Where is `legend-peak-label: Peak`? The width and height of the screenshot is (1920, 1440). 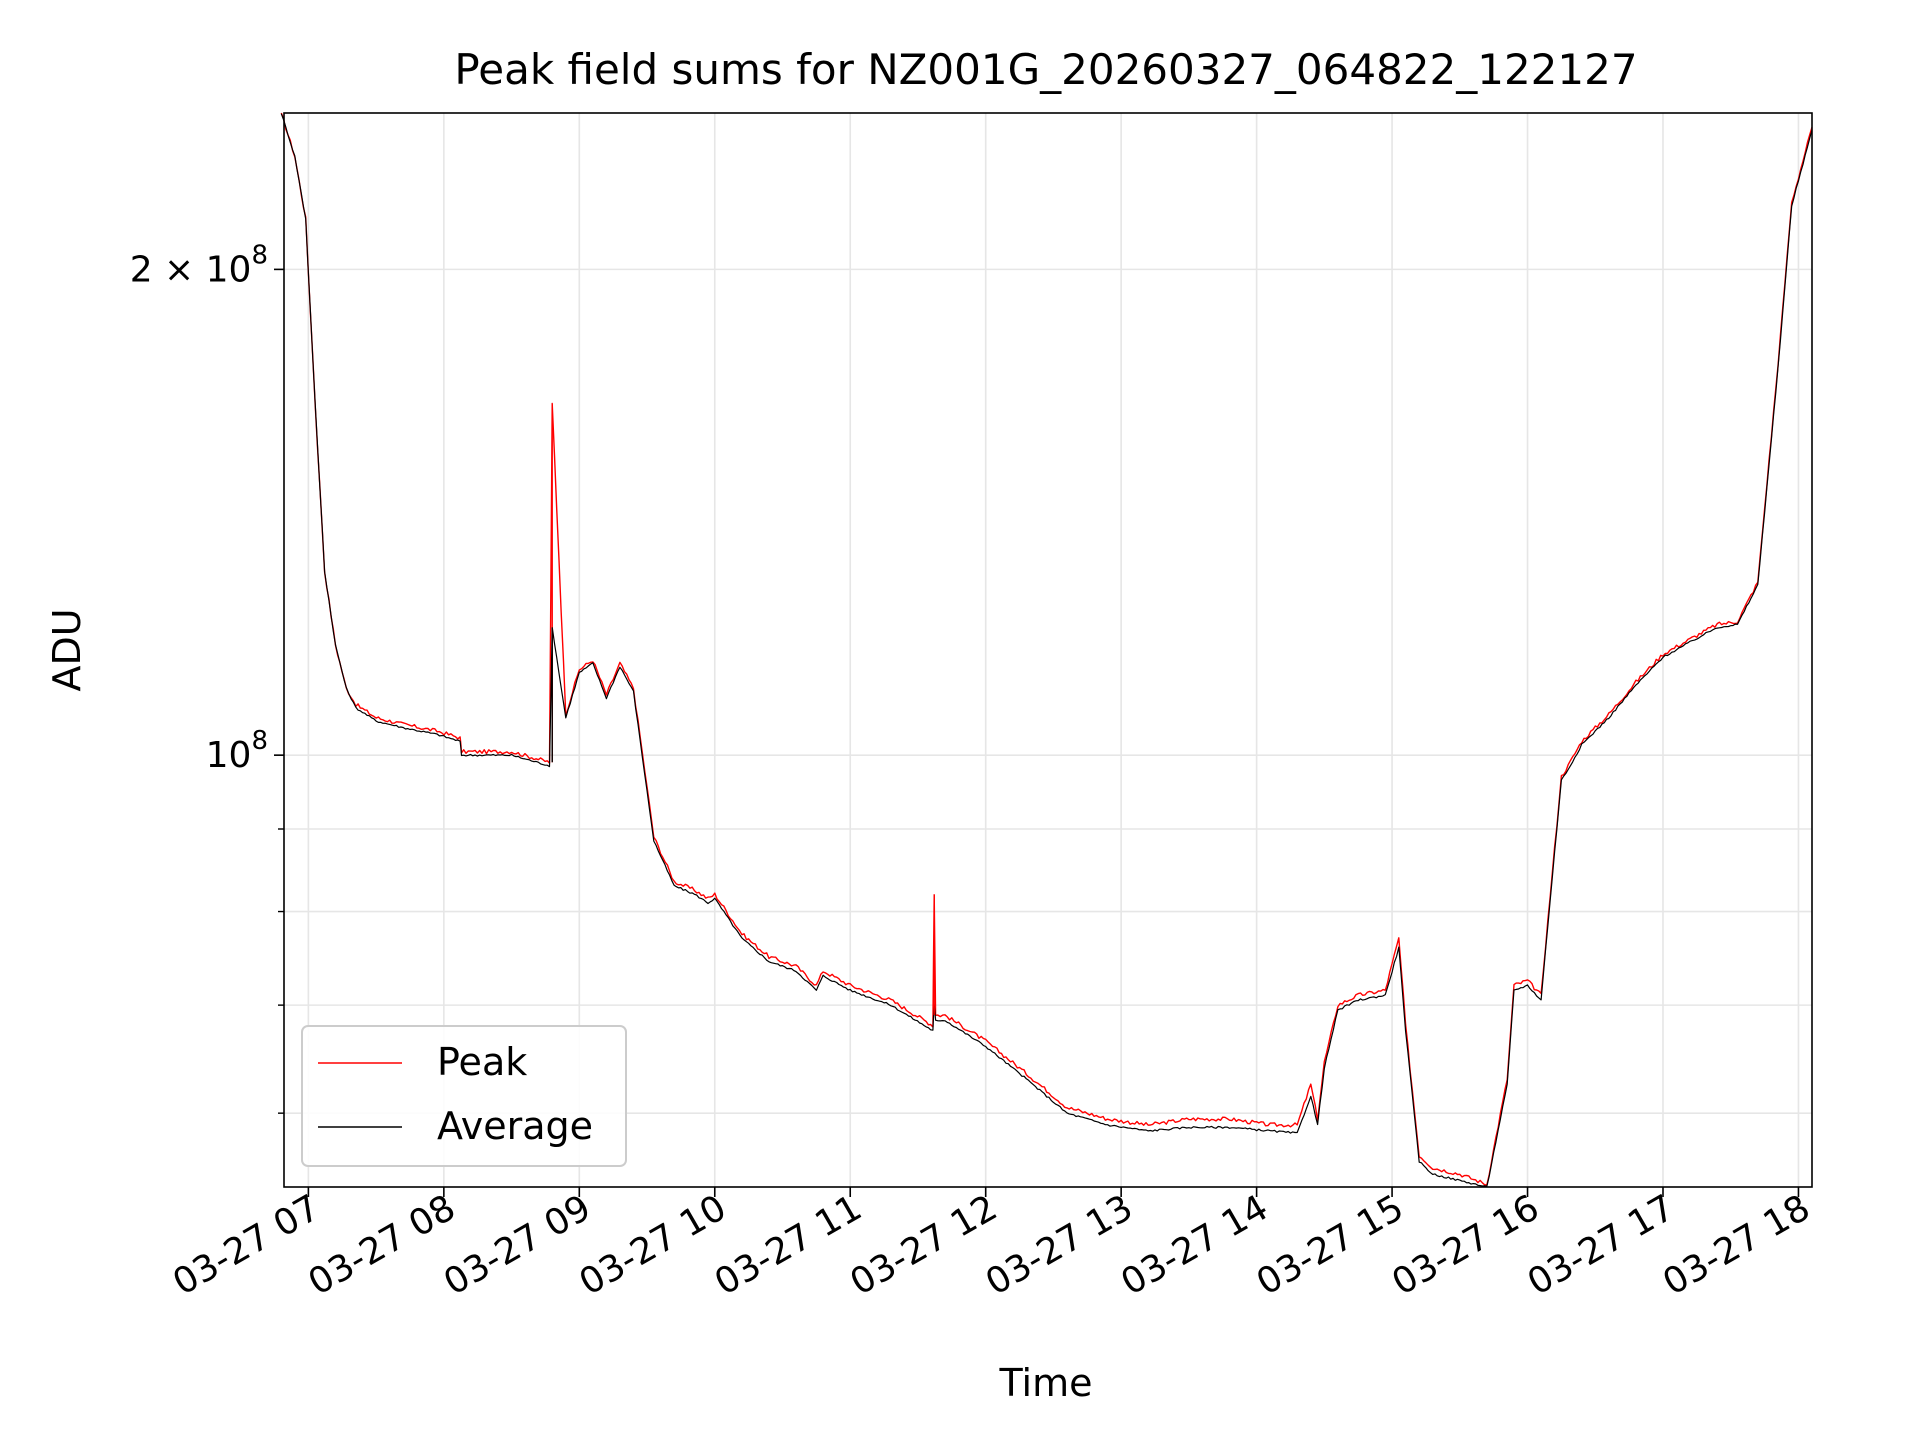
legend-peak-label: Peak is located at coordinates (482, 1062).